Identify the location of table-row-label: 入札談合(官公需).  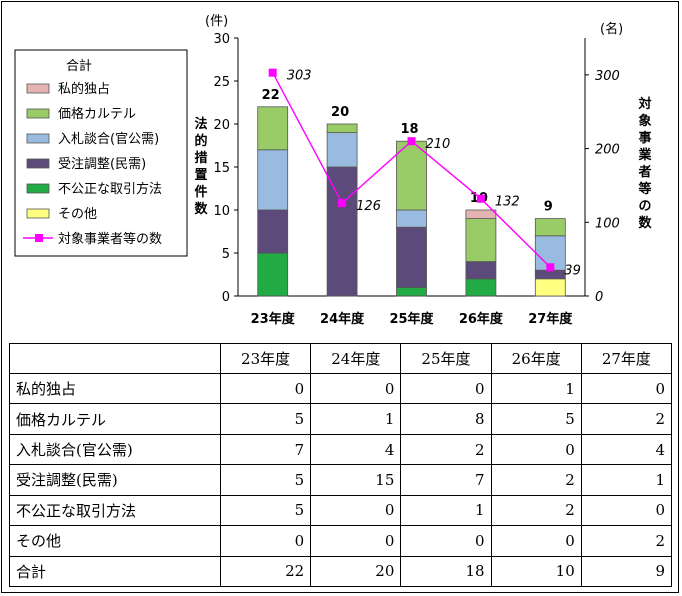
(115, 449).